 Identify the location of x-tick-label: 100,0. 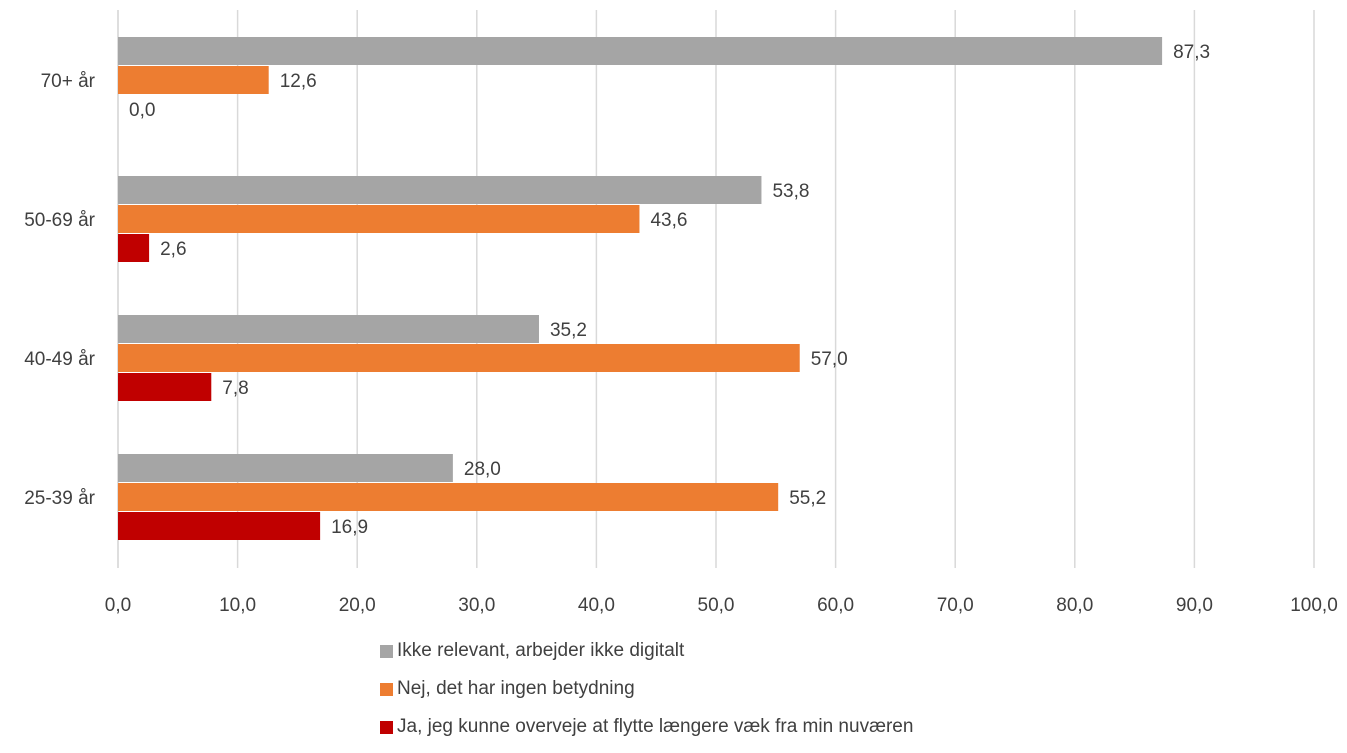
(1314, 605).